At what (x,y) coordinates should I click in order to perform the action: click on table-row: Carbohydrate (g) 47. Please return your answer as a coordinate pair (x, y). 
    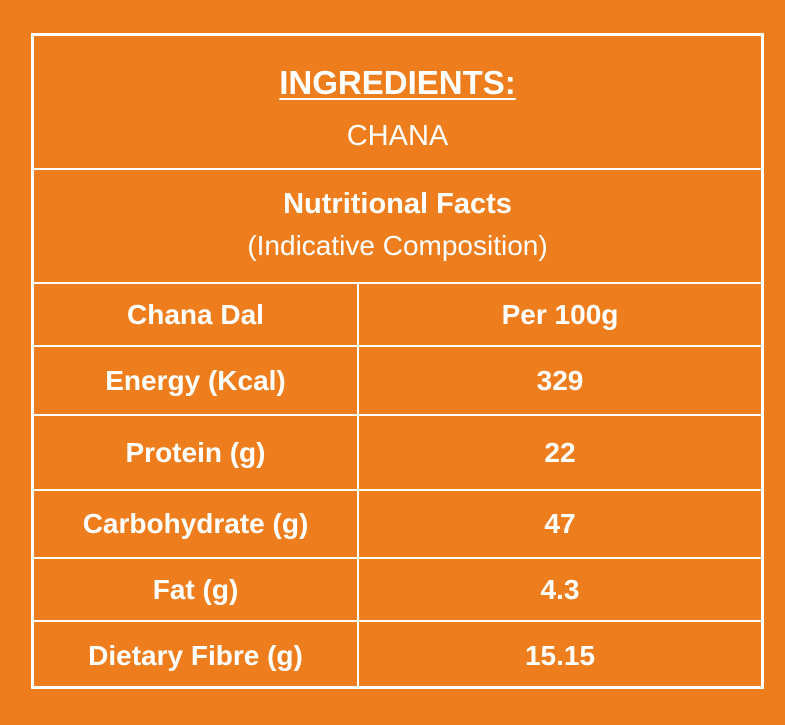
    Looking at the image, I should click on (397, 525).